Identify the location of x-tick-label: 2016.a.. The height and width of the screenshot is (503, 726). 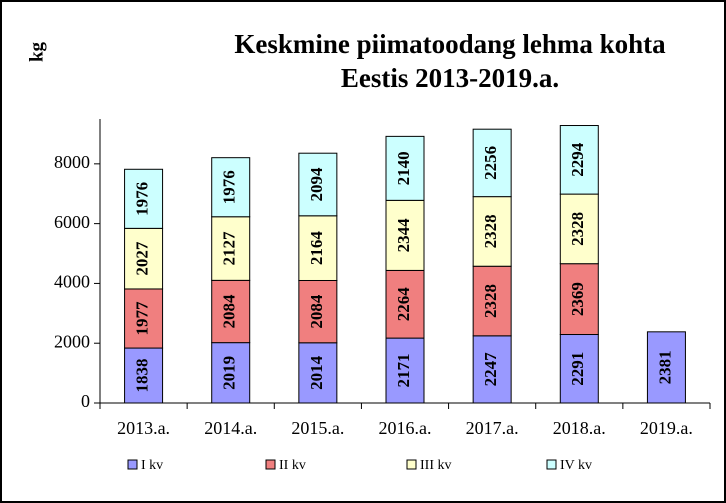
(405, 428).